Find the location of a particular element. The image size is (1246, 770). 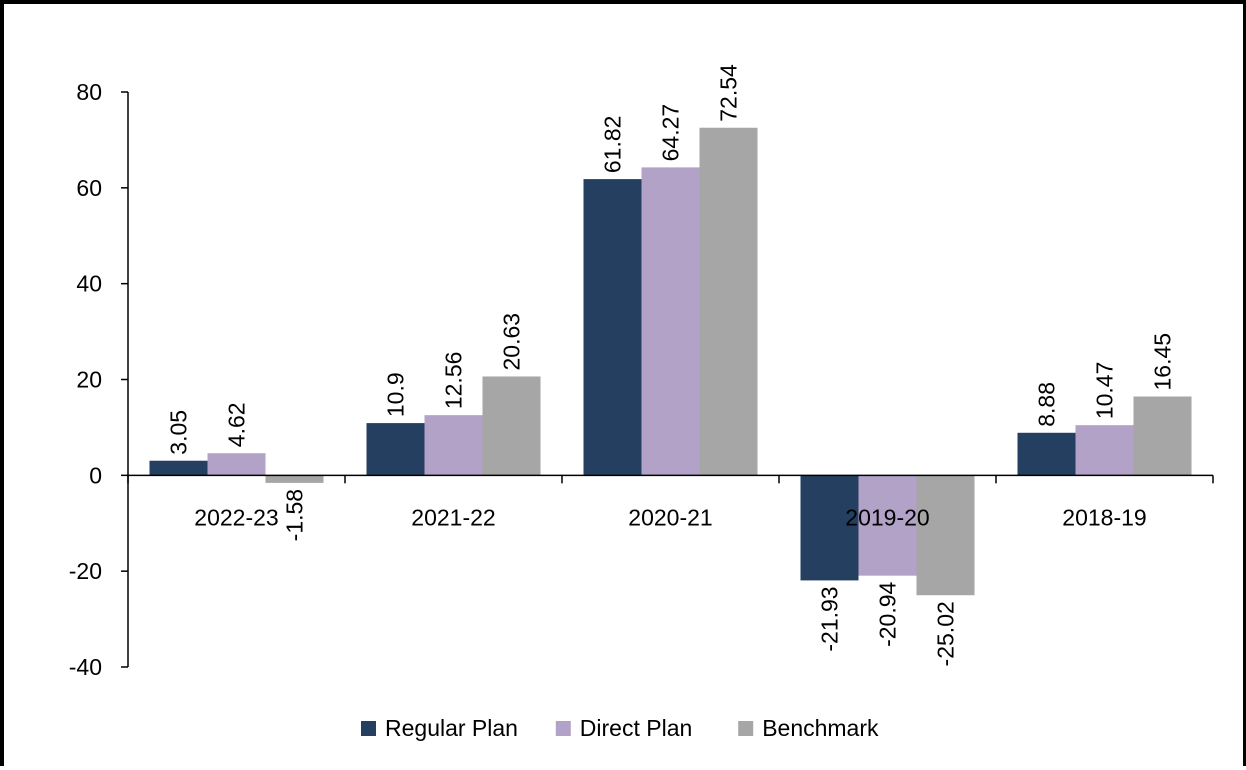

y-tick-label: 40 is located at coordinates (89, 284).